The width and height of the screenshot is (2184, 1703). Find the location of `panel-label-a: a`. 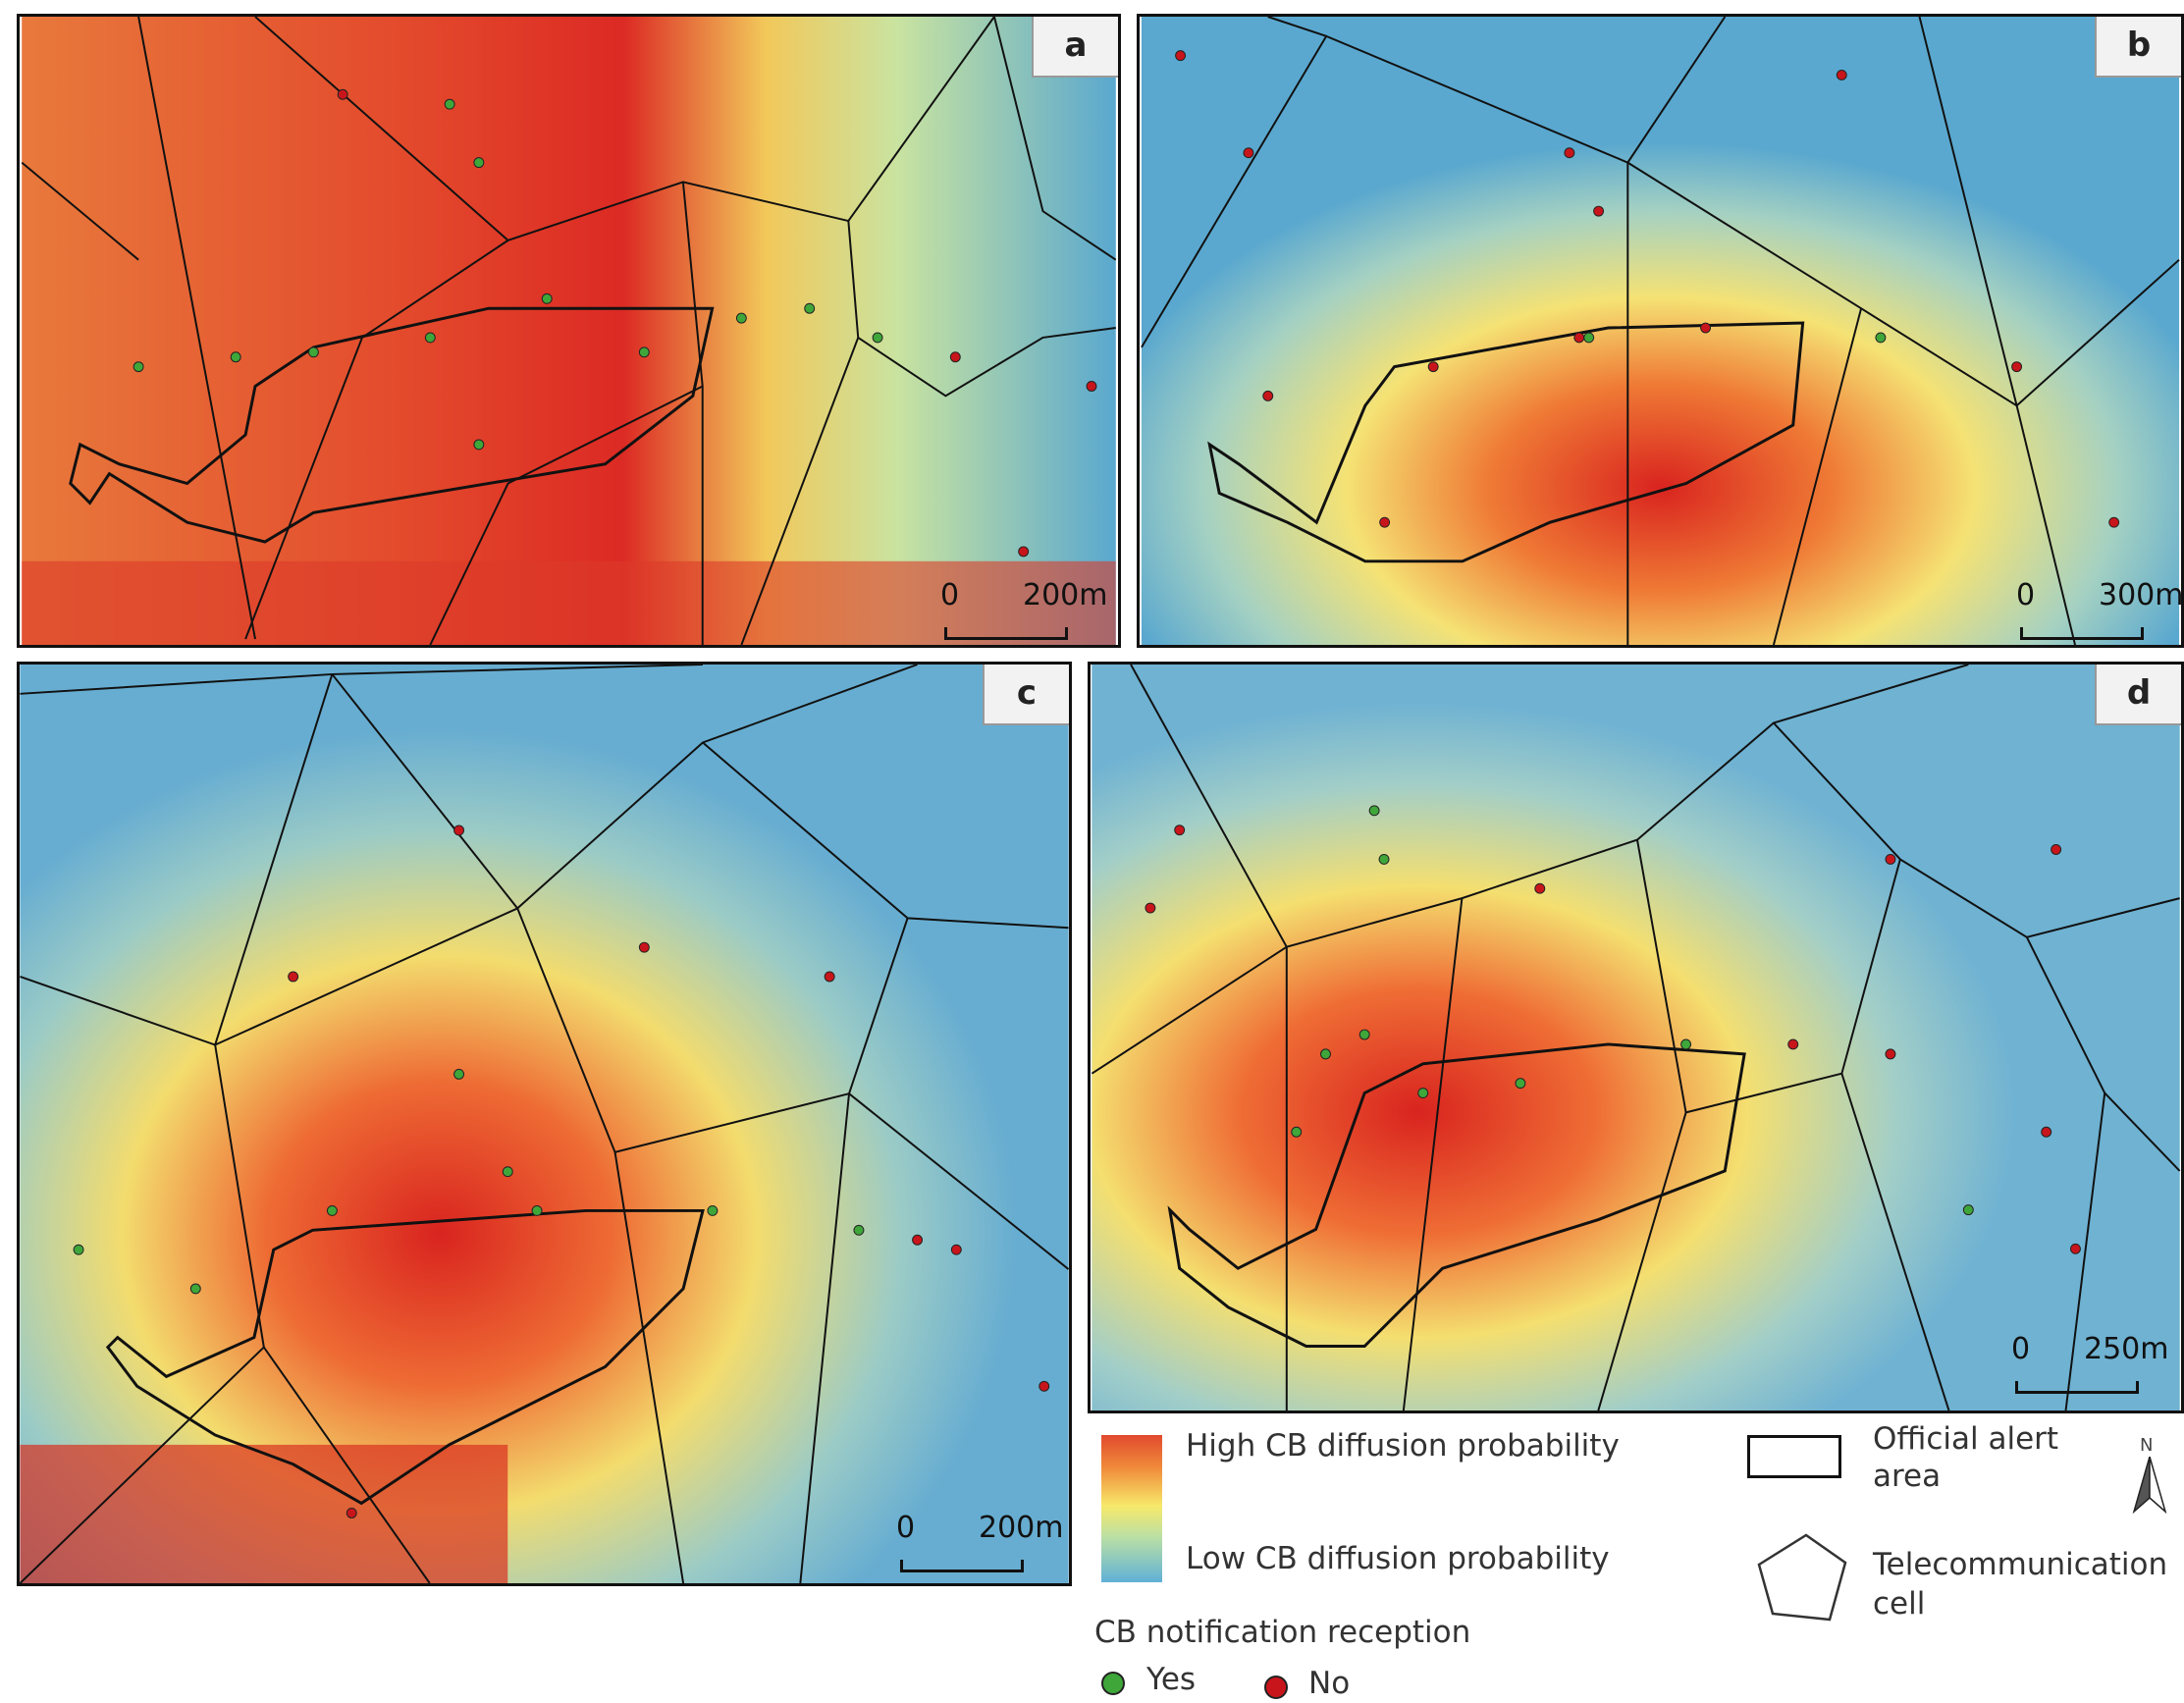

panel-label-a: a is located at coordinates (1075, 48).